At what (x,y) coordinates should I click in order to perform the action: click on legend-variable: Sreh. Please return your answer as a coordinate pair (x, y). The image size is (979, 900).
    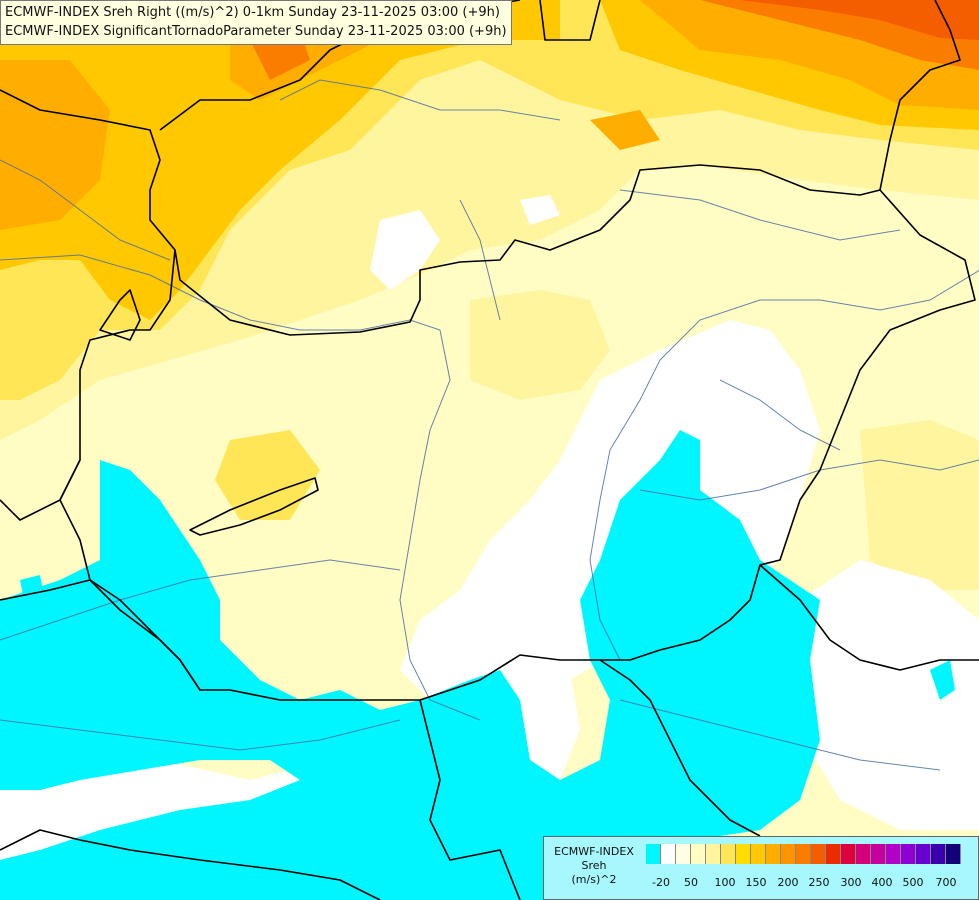
    Looking at the image, I should click on (594, 865).